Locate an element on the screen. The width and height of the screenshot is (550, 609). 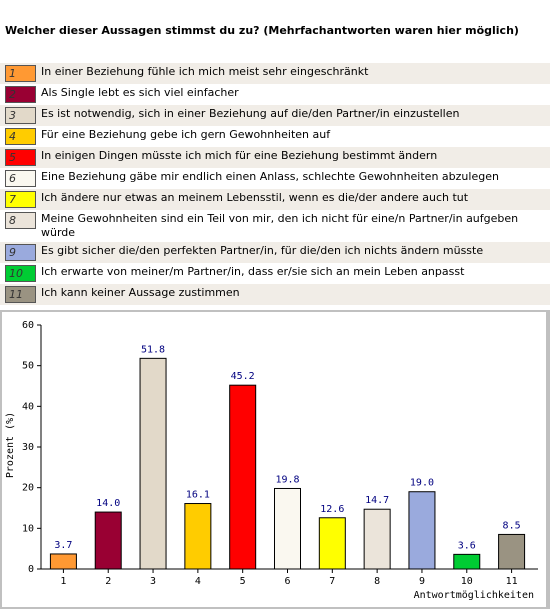
x-tick-label: 6 is located at coordinates (287, 581).